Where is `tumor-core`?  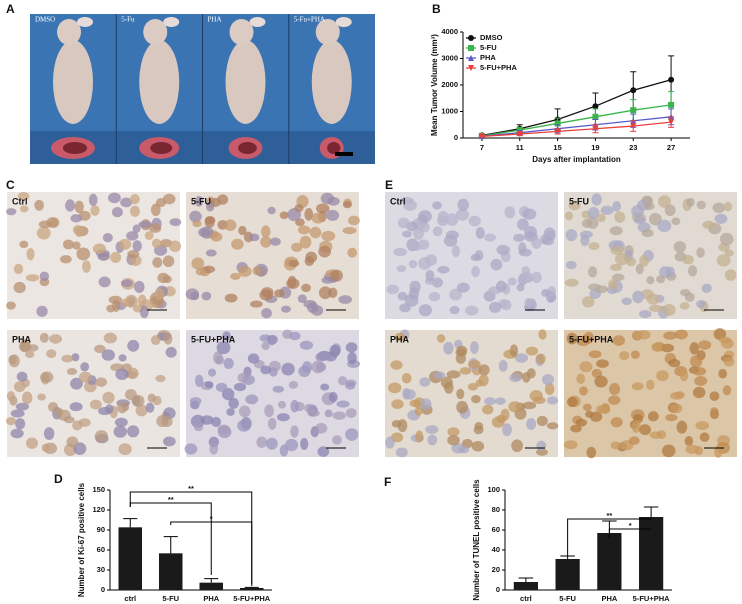
tumor-core is located at coordinates (247, 148).